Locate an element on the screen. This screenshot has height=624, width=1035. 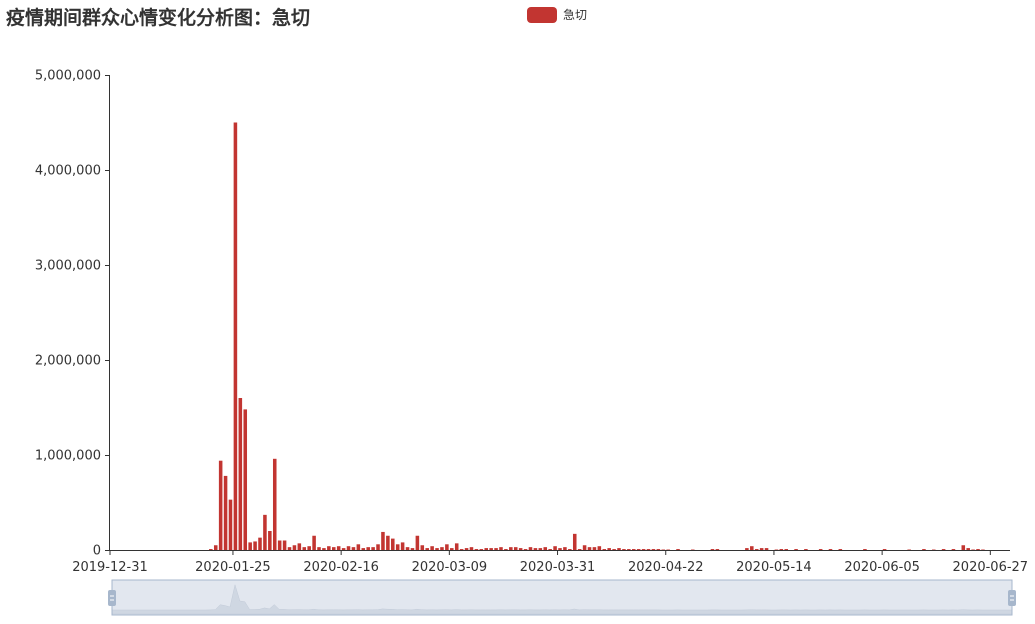
datazoom-slider is located at coordinates (562, 597).